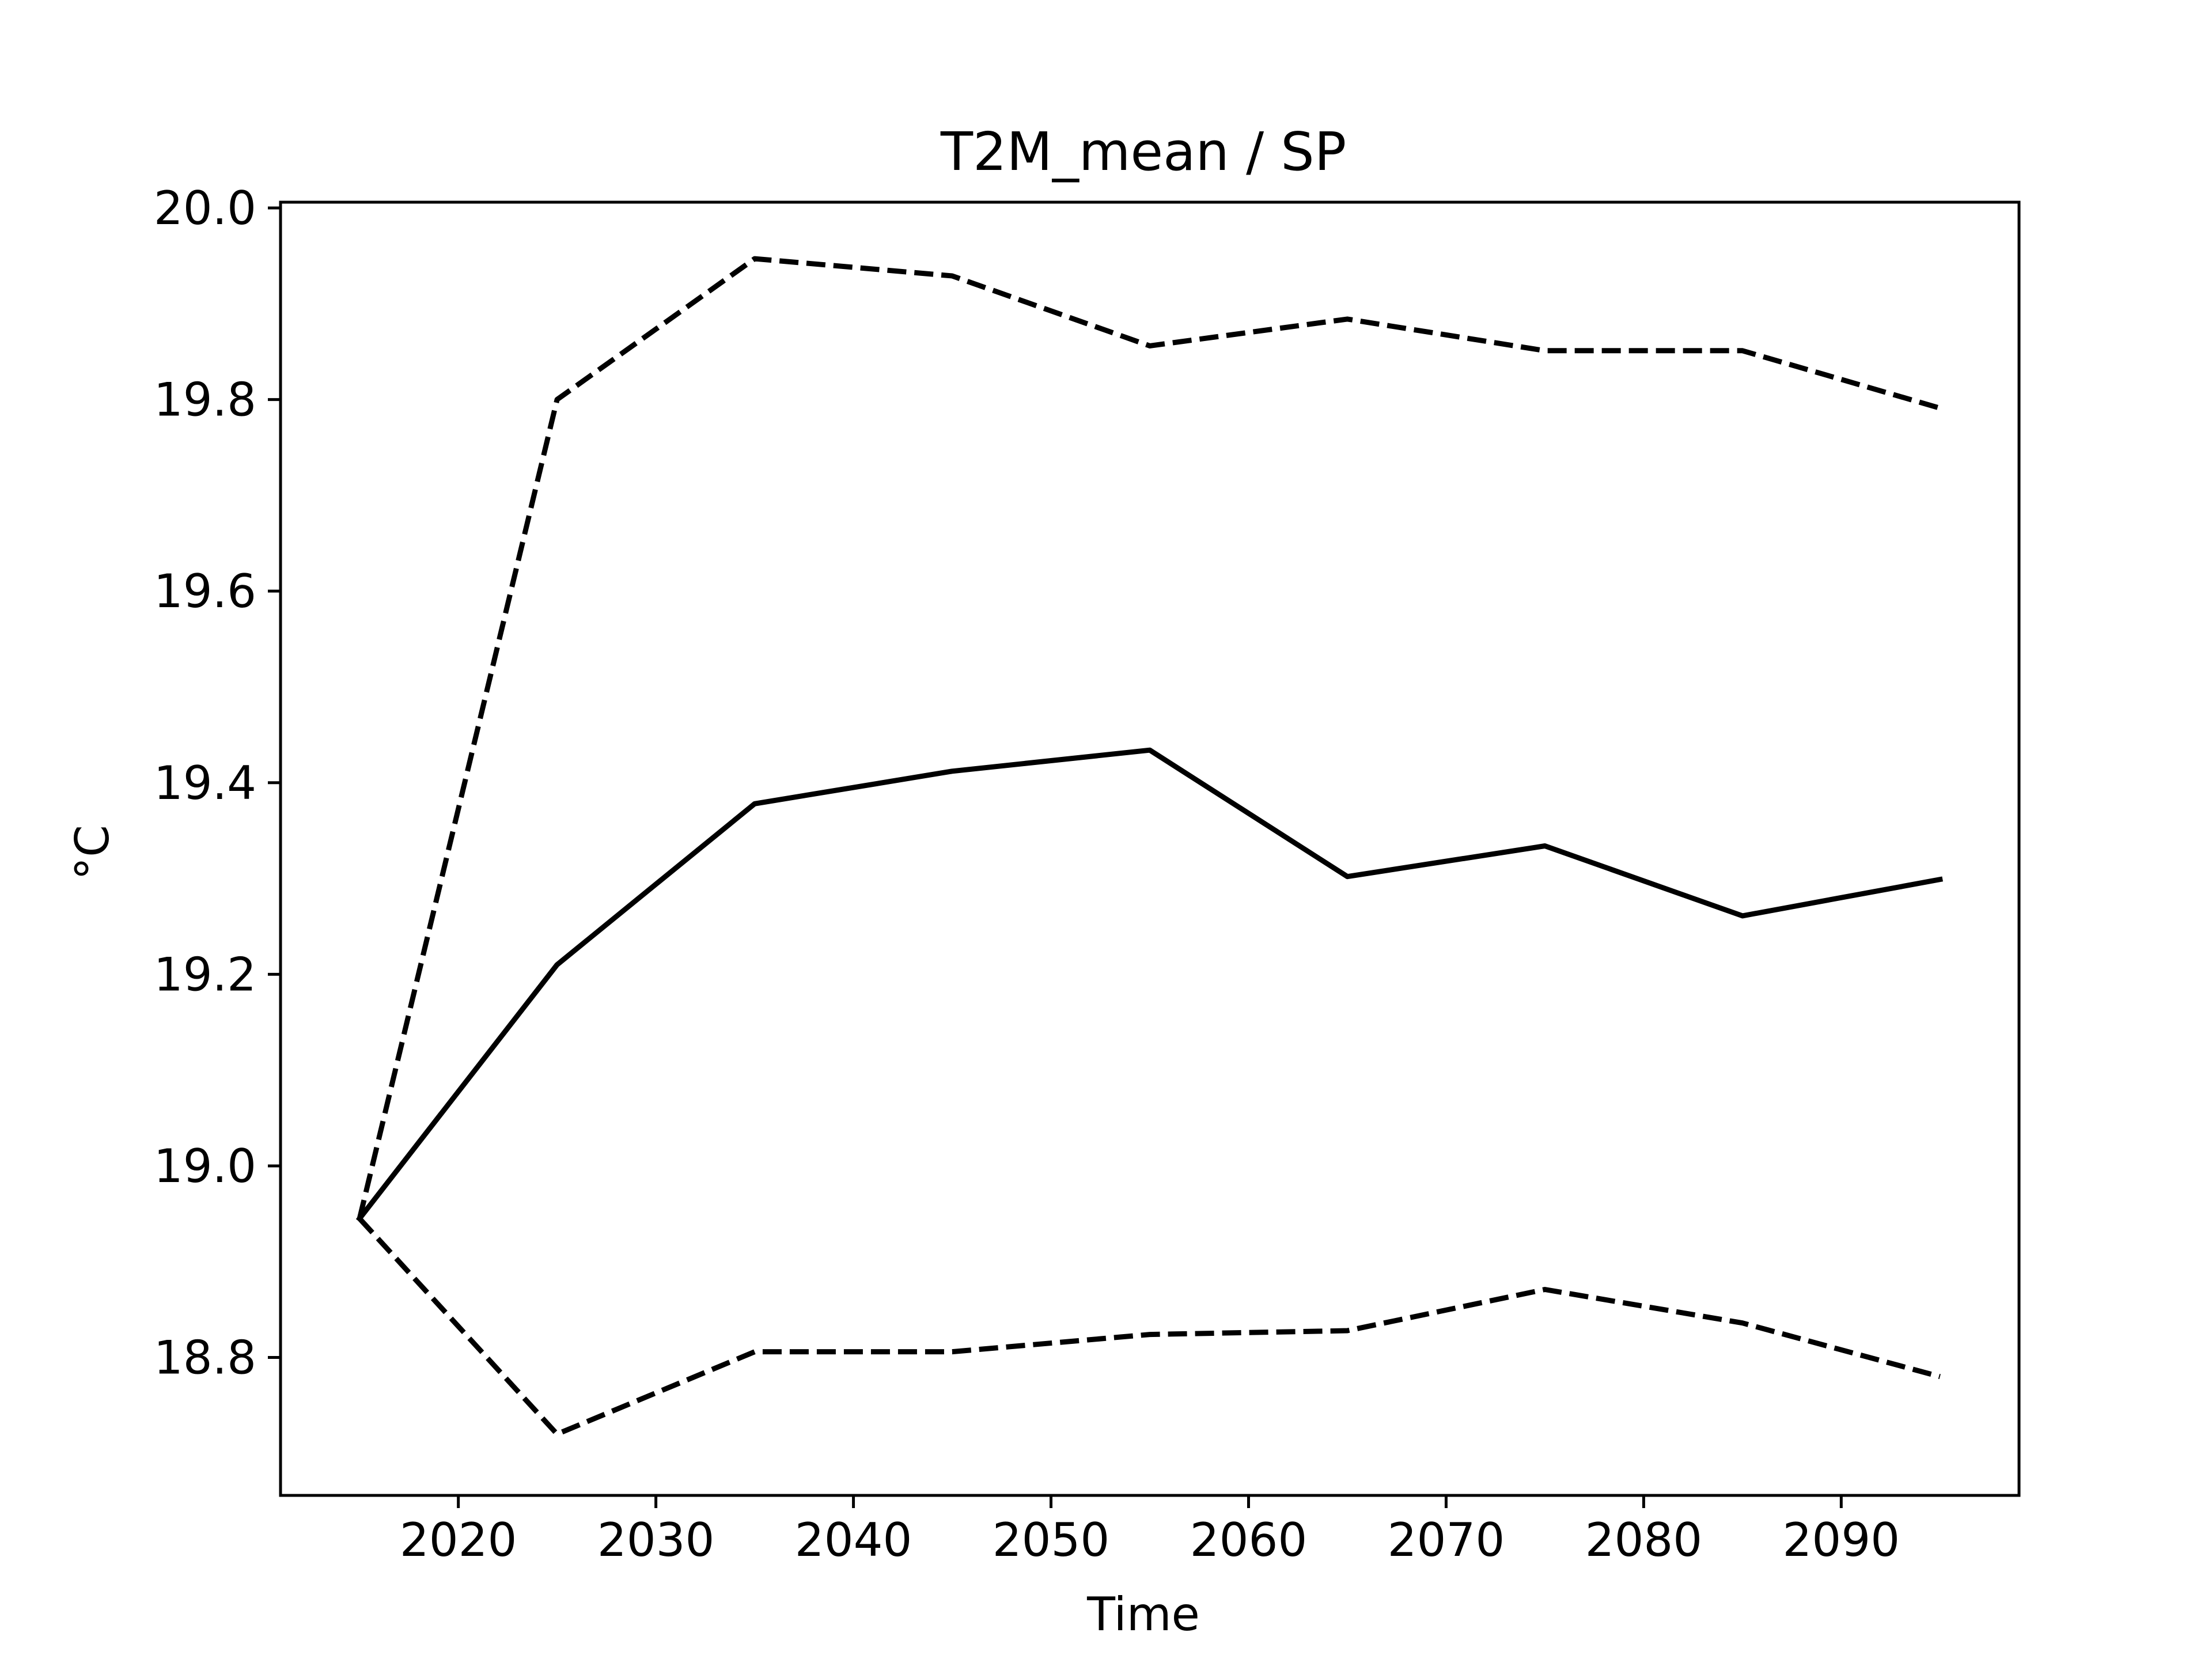 This screenshot has height=1659, width=2212. Describe the element at coordinates (205, 1358) in the screenshot. I see `y-tick-label: 18.8` at that location.